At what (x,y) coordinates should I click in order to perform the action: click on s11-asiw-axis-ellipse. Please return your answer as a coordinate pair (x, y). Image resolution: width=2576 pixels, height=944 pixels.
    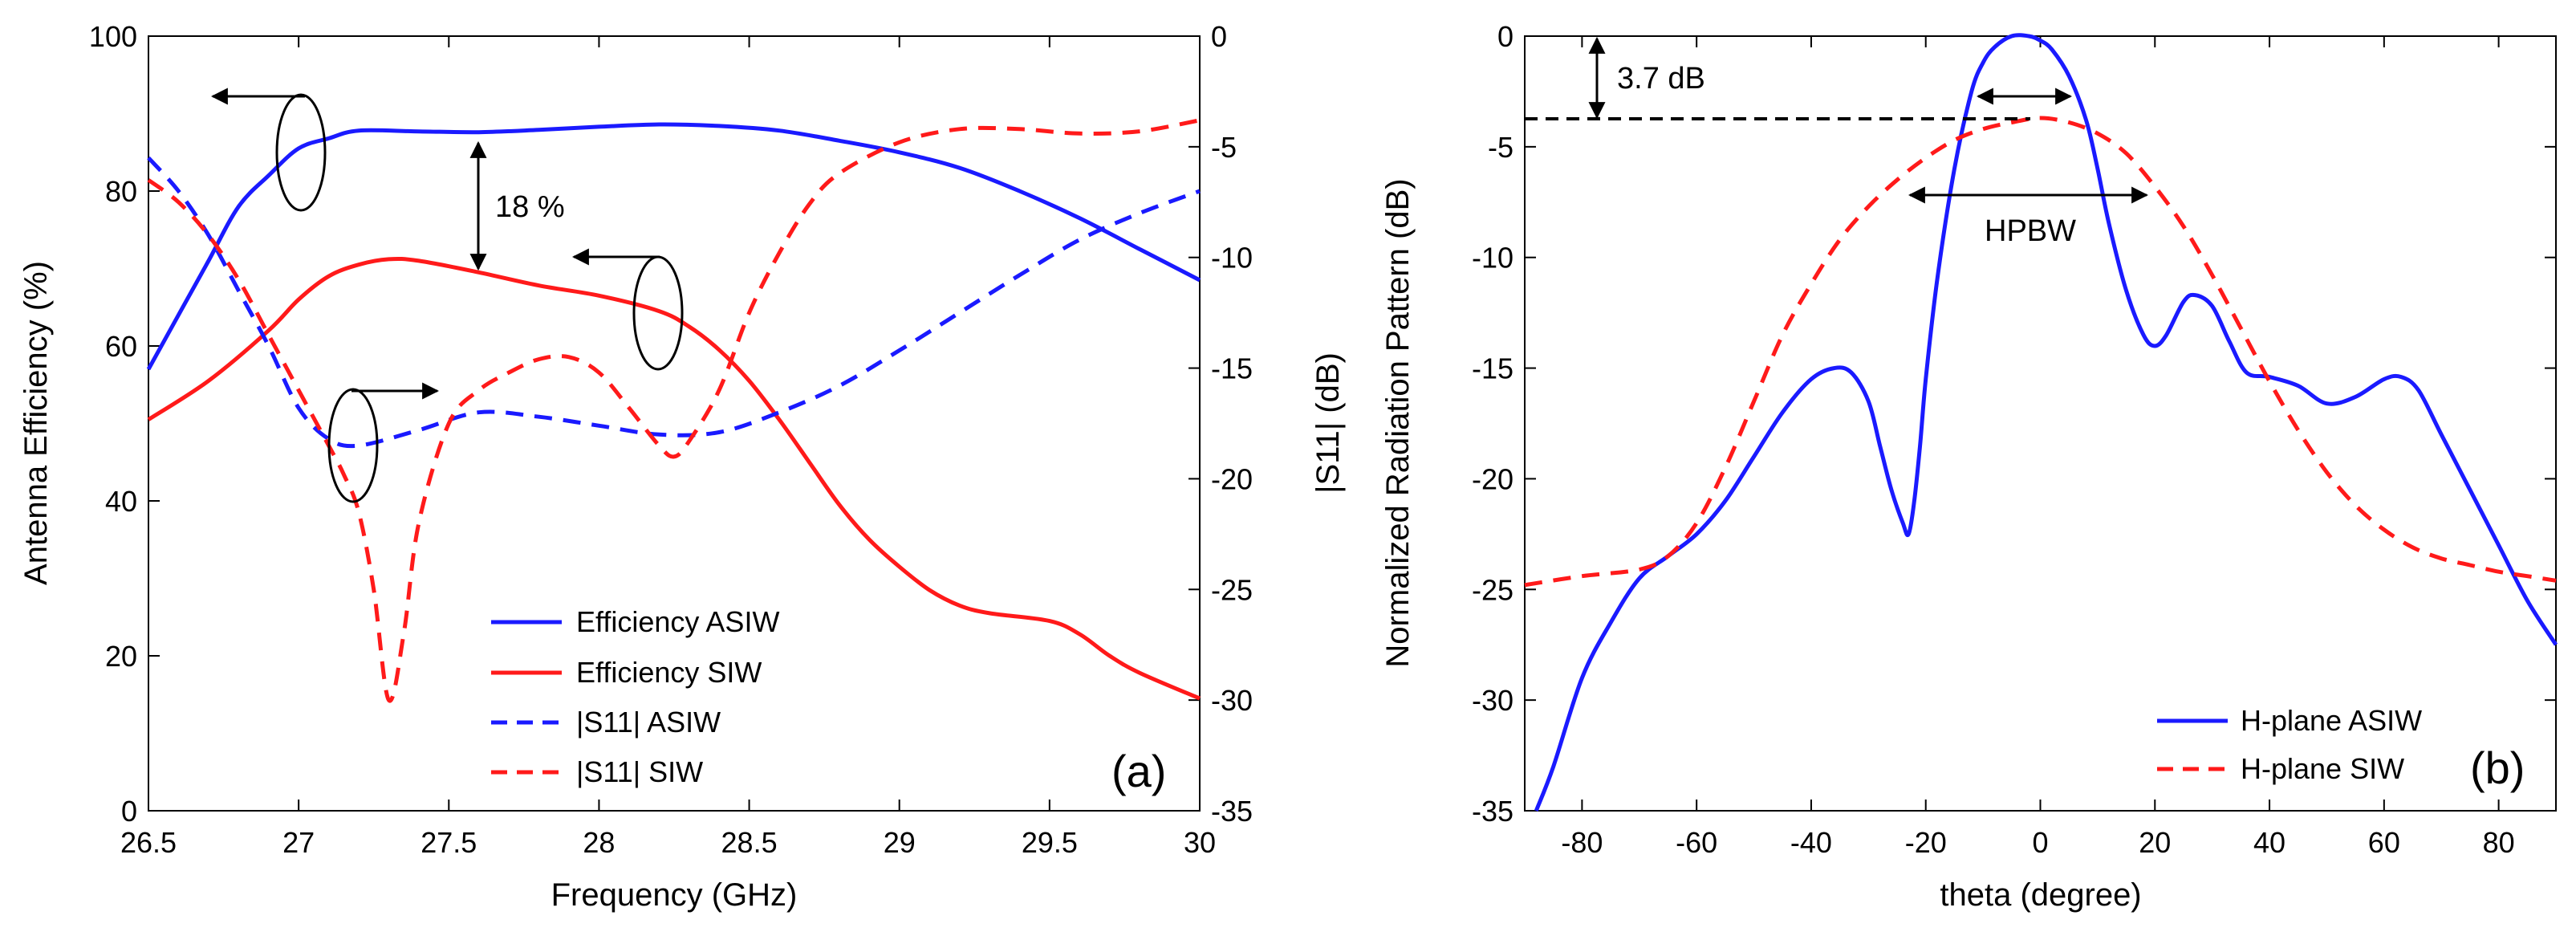
    Looking at the image, I should click on (353, 445).